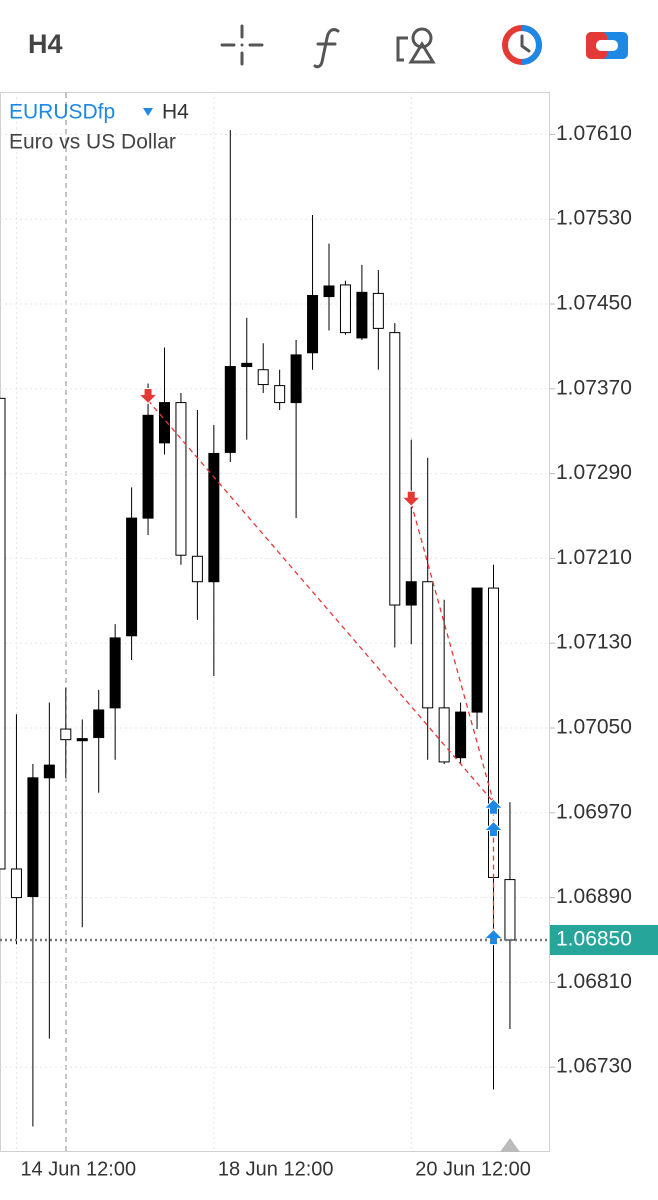 This screenshot has width=658, height=1200. What do you see at coordinates (276, 1169) in the screenshot?
I see `x-tick-label: 18 Jun 12:00` at bounding box center [276, 1169].